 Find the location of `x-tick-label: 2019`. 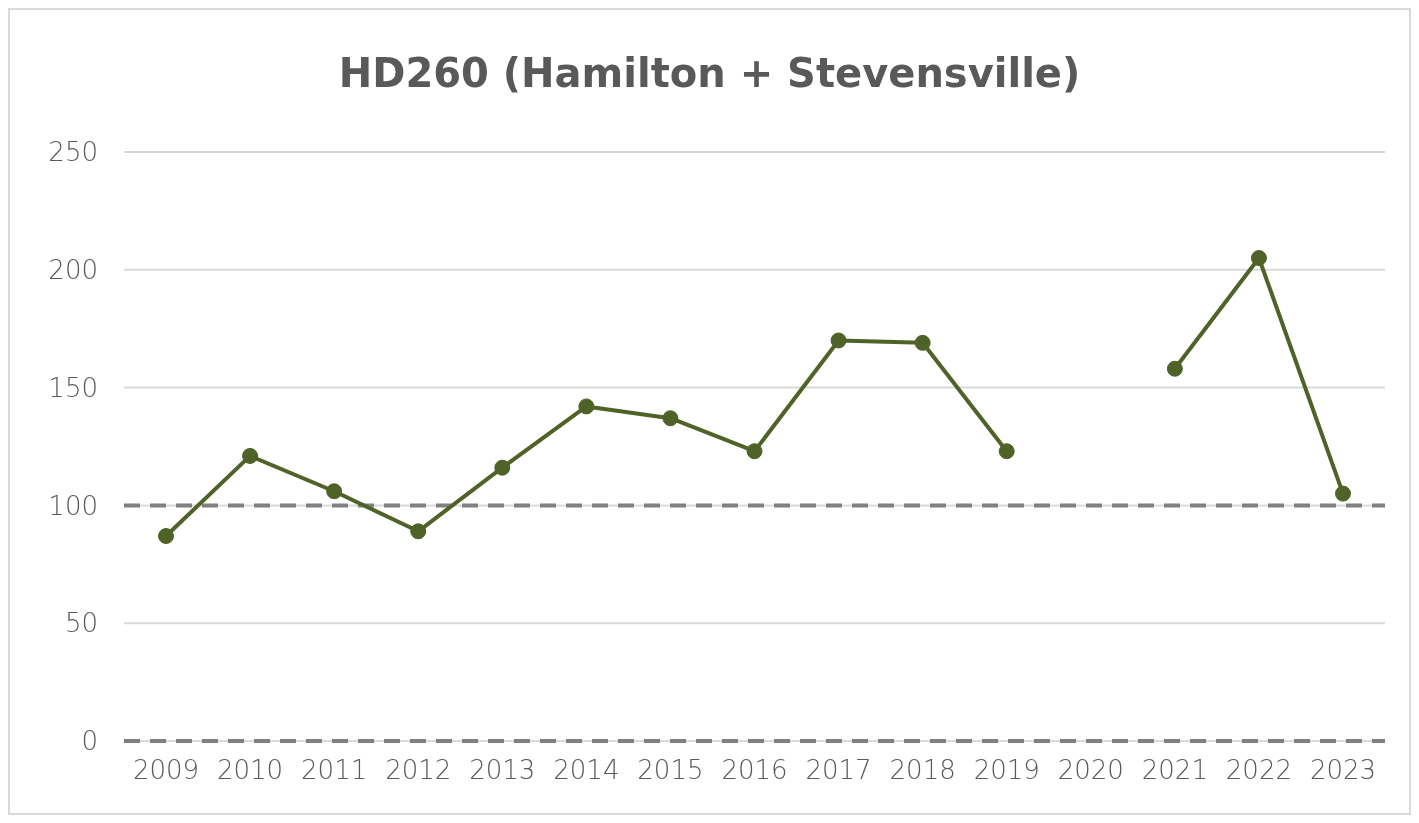

x-tick-label: 2019 is located at coordinates (1006, 770).